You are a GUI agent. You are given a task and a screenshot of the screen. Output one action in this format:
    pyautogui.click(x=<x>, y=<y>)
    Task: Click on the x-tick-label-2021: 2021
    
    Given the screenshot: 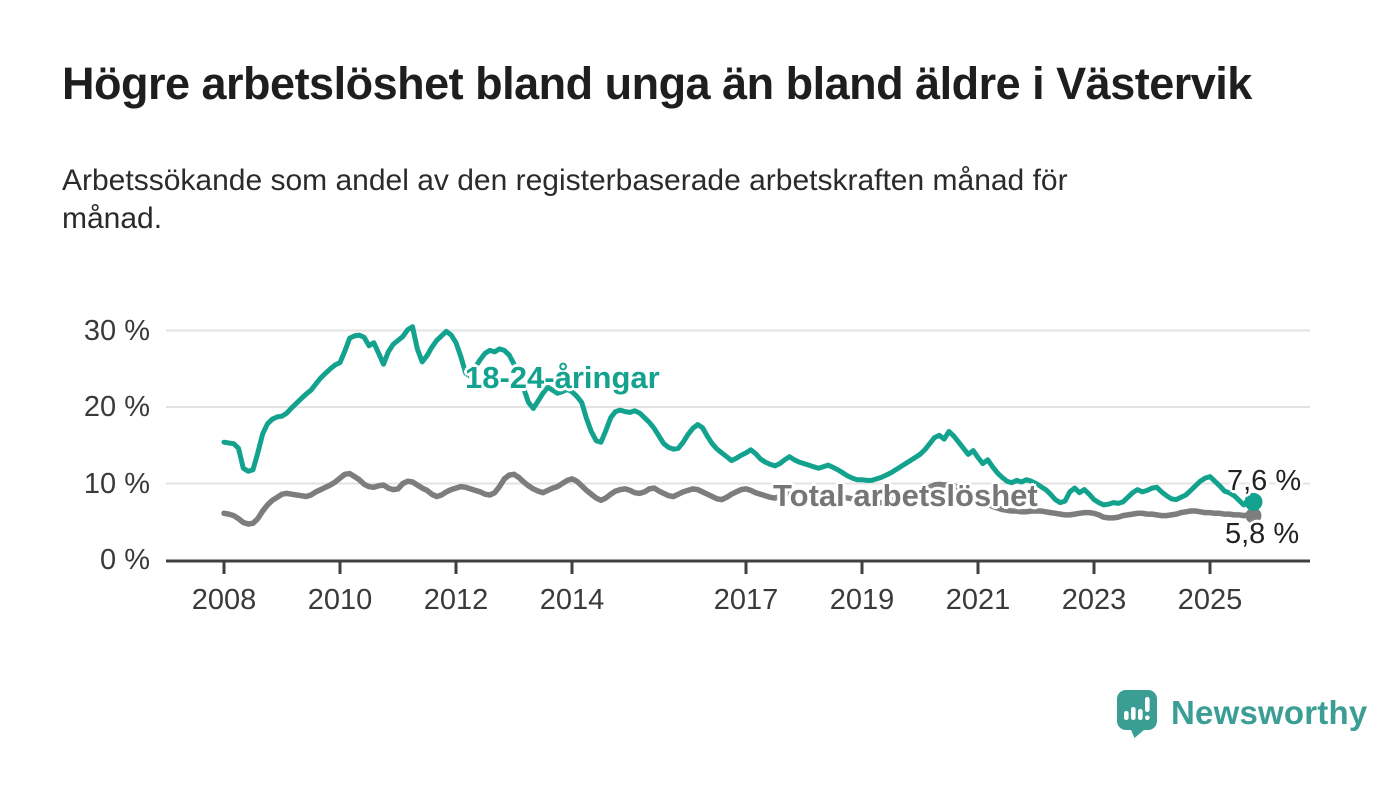 What is the action you would take?
    pyautogui.click(x=978, y=600)
    